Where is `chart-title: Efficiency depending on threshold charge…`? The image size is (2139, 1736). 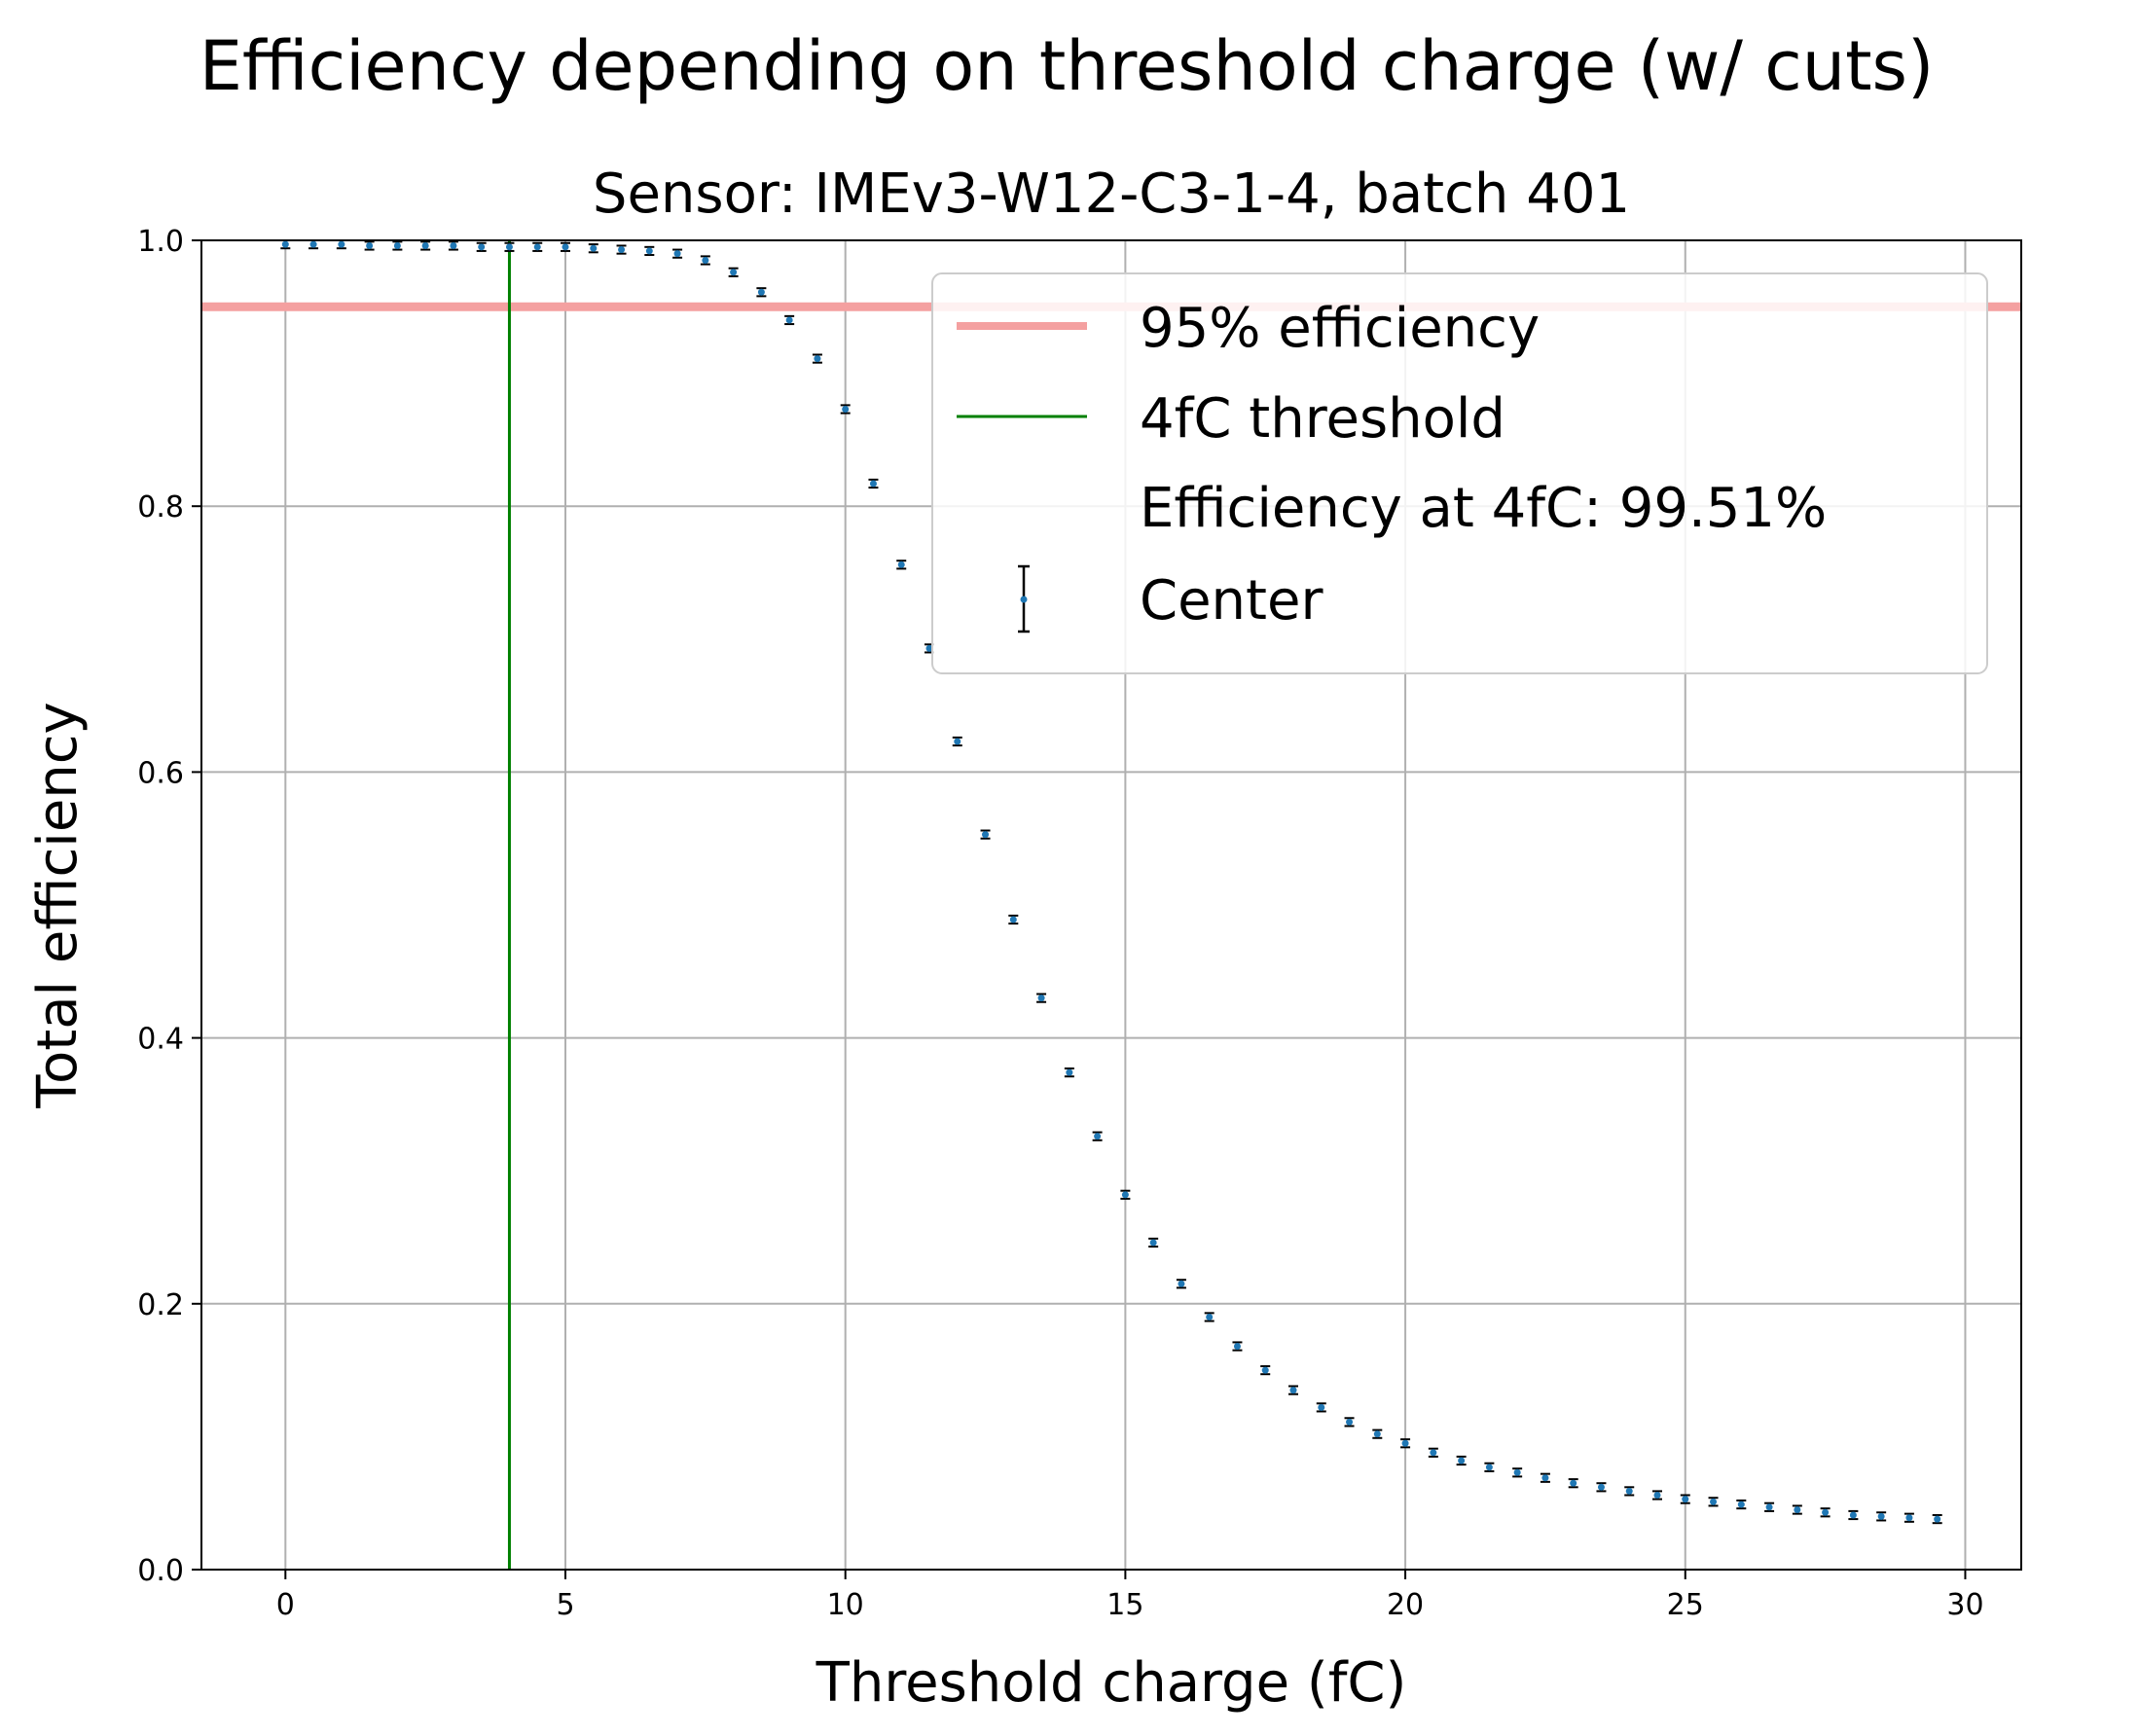
chart-title: Efficiency depending on threshold charge… is located at coordinates (1067, 66).